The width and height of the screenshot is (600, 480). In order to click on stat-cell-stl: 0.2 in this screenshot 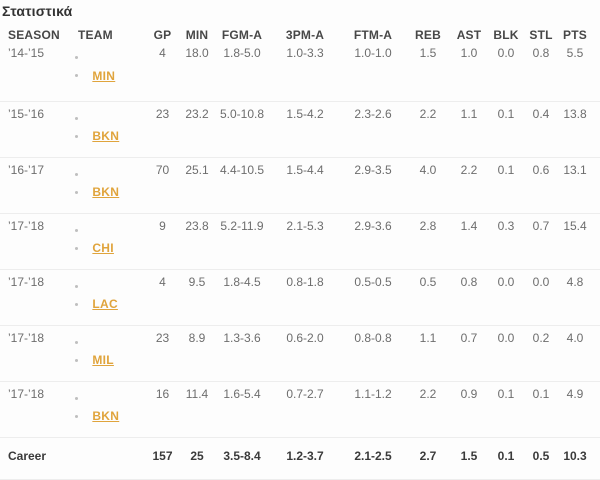, I will do `click(541, 353)`.